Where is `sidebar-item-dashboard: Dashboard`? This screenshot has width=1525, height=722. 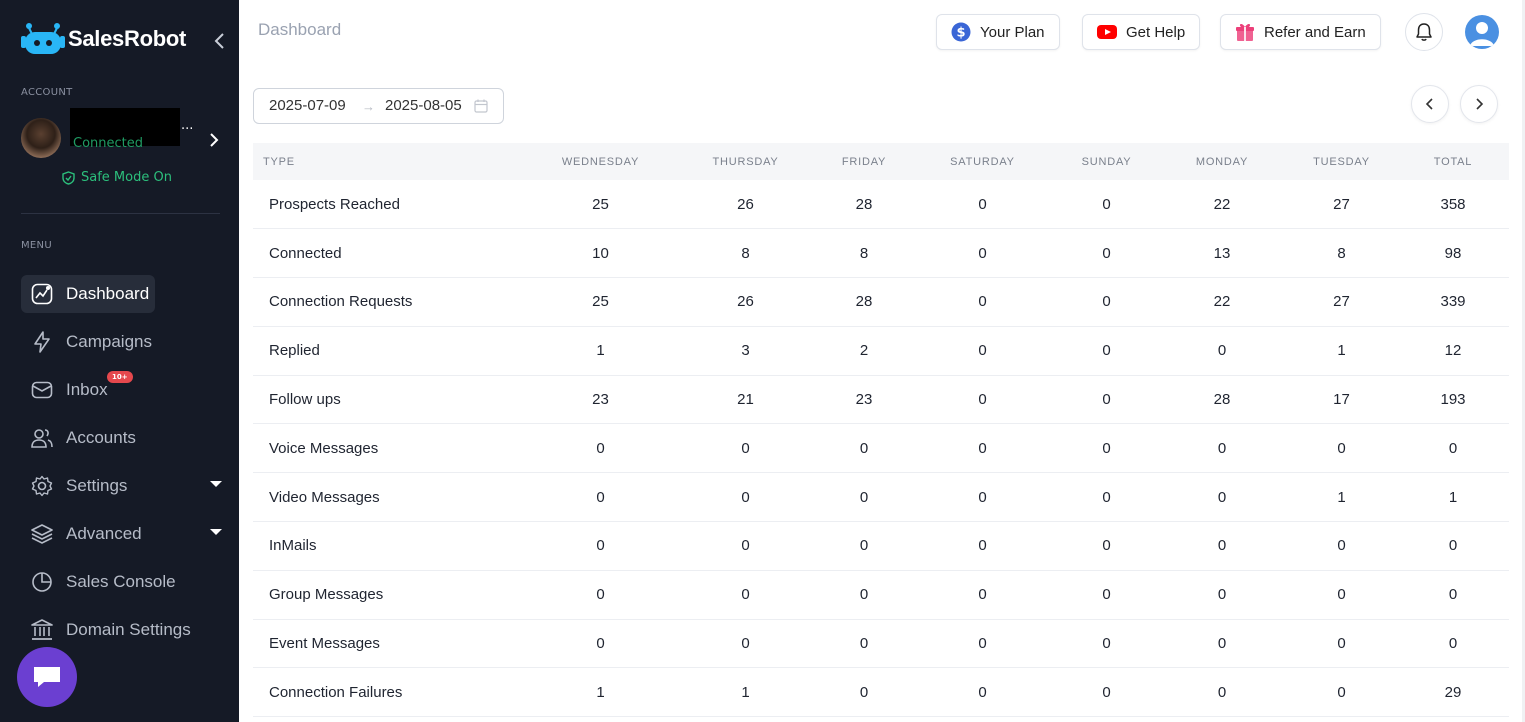
sidebar-item-dashboard: Dashboard is located at coordinates (88, 294).